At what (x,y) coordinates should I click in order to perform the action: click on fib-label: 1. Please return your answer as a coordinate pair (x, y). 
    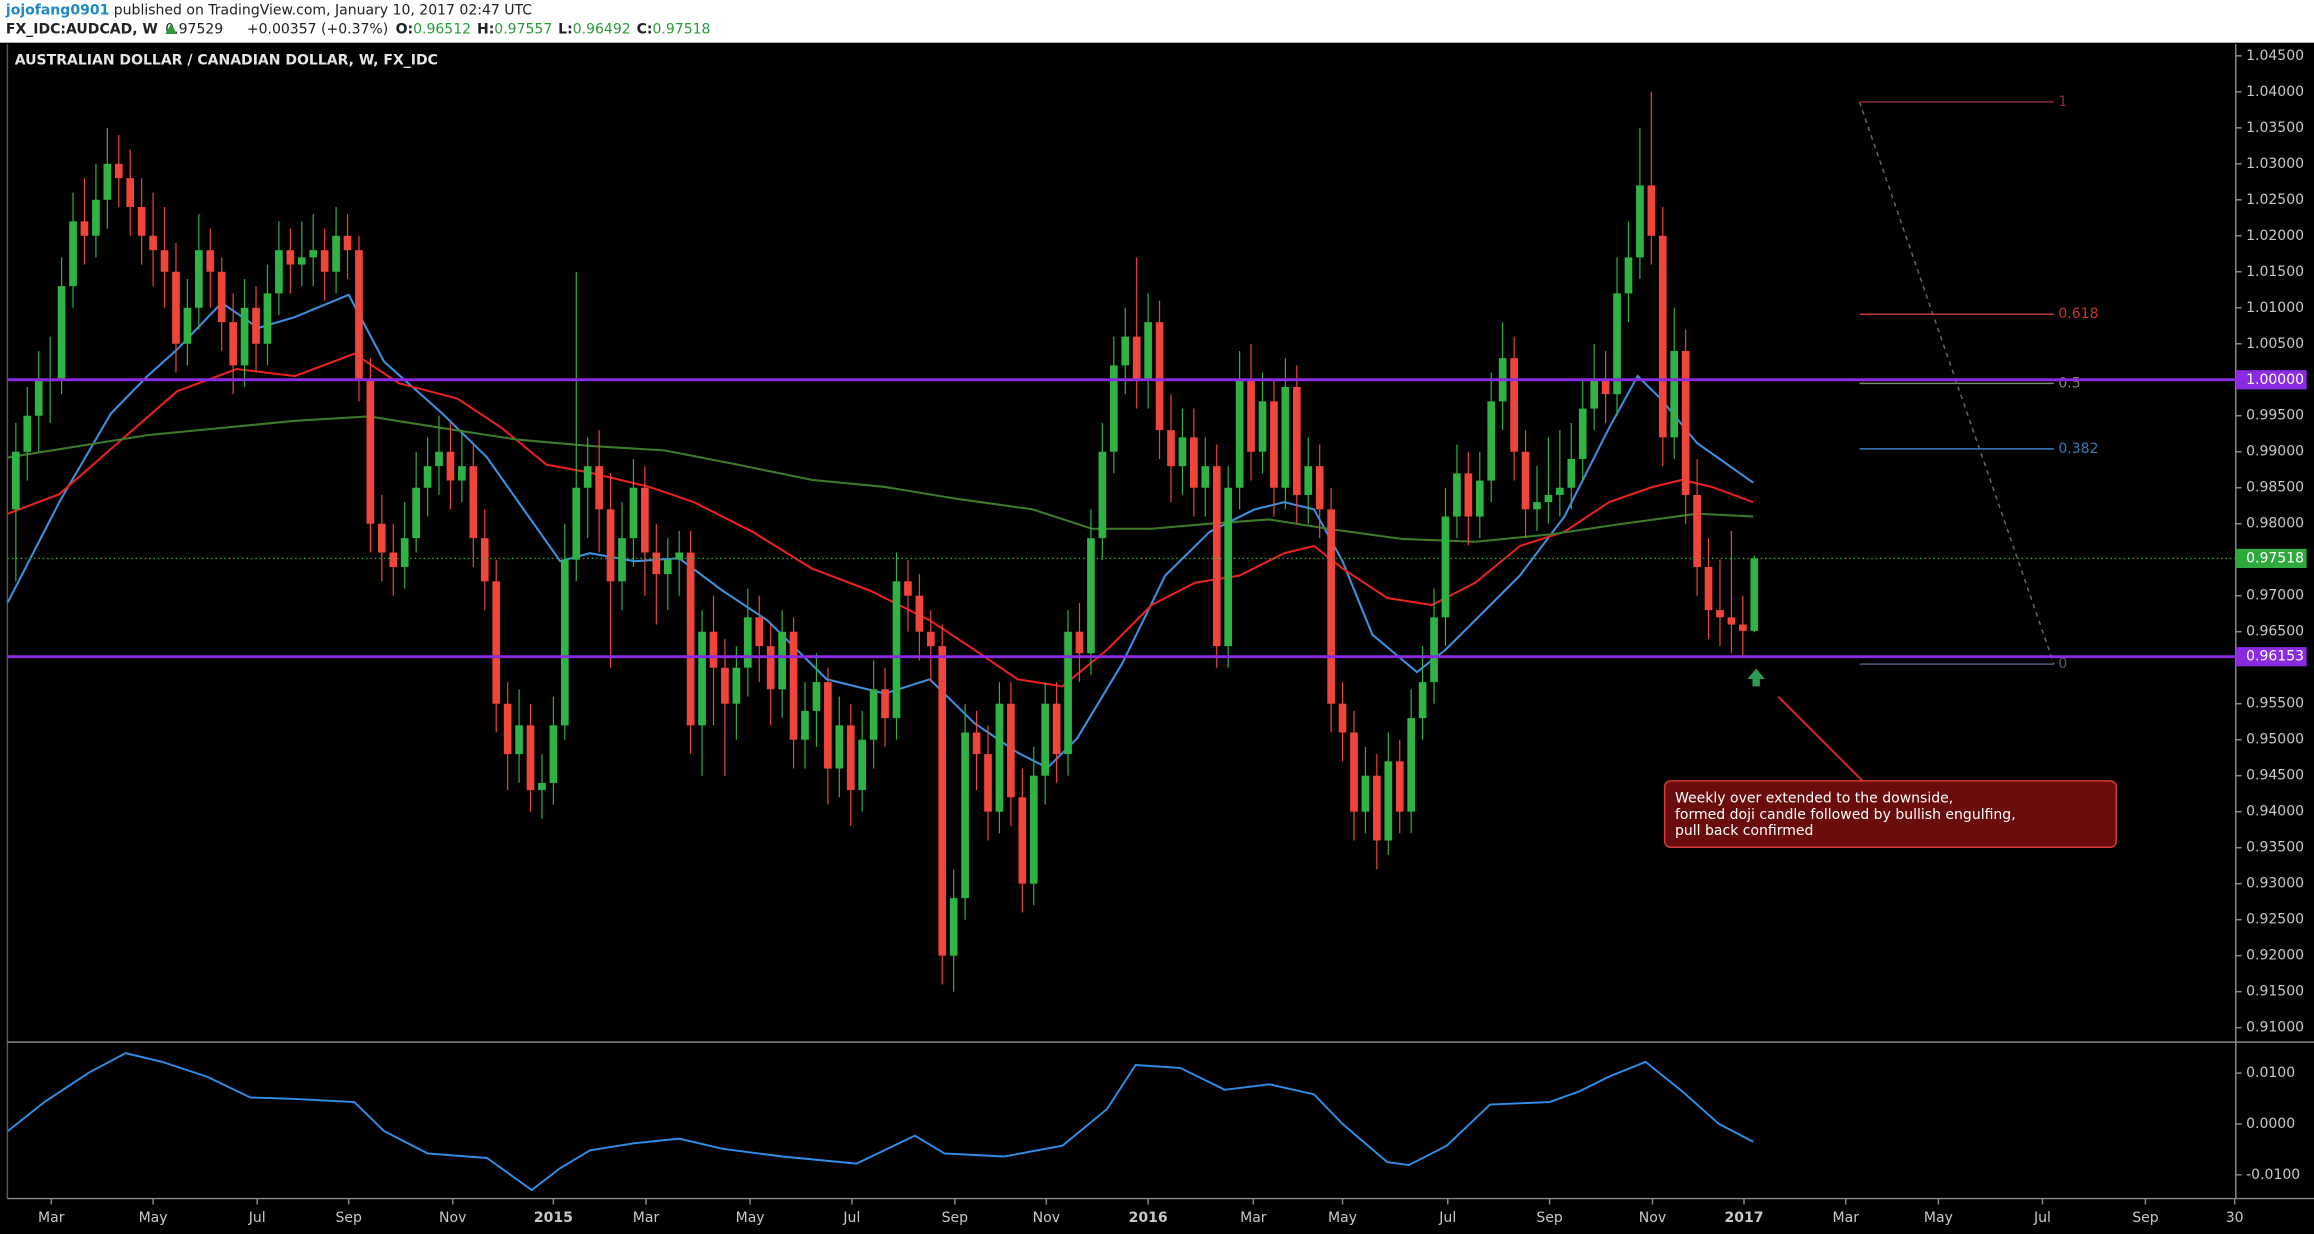
    Looking at the image, I should click on (2062, 102).